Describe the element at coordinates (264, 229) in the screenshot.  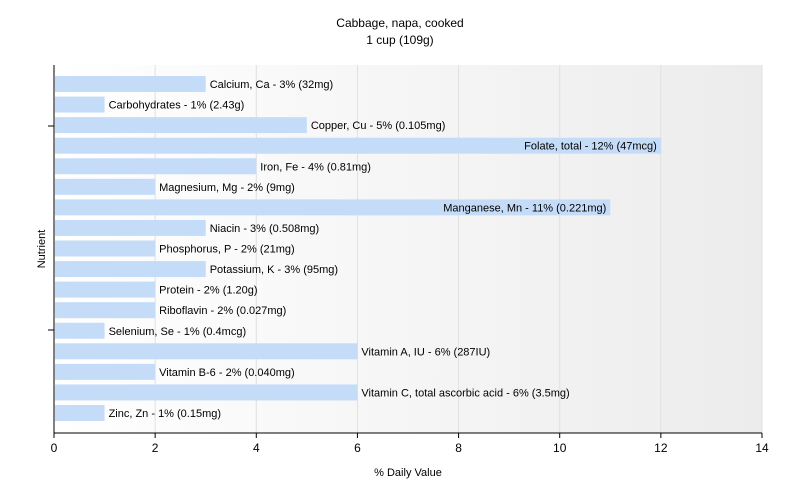
I see `bar-label: Niacin - 3% (0.508mg)` at that location.